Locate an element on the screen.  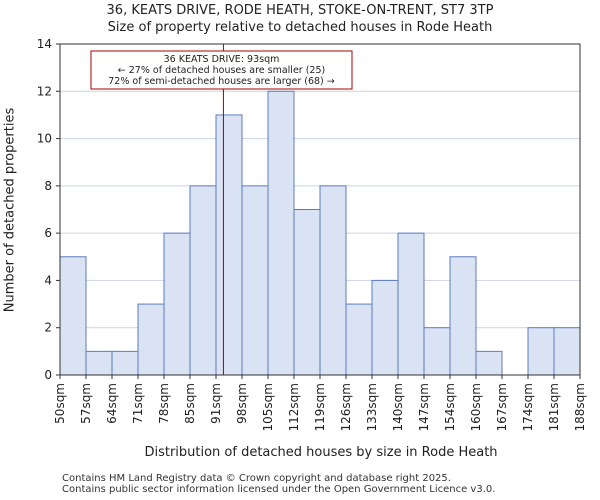
x-tick-label-78sqm: 78sqm is located at coordinates (164, 403).